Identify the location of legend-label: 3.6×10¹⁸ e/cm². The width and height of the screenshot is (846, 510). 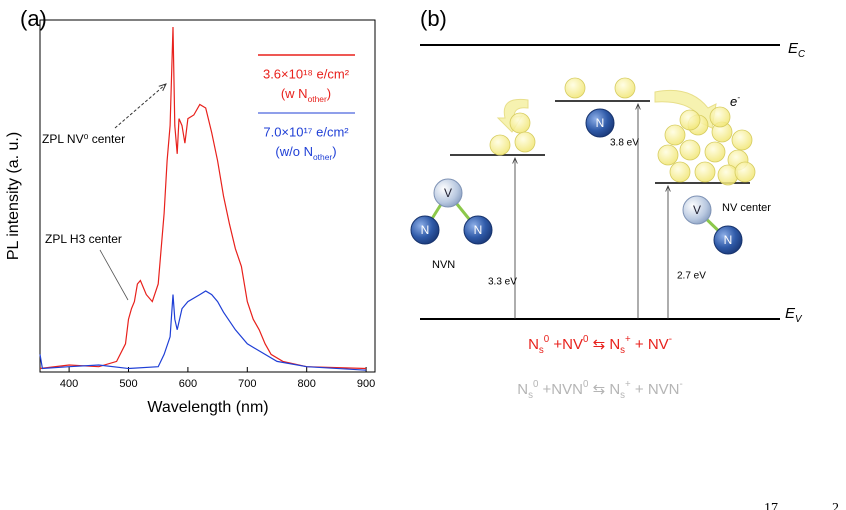
(306, 73).